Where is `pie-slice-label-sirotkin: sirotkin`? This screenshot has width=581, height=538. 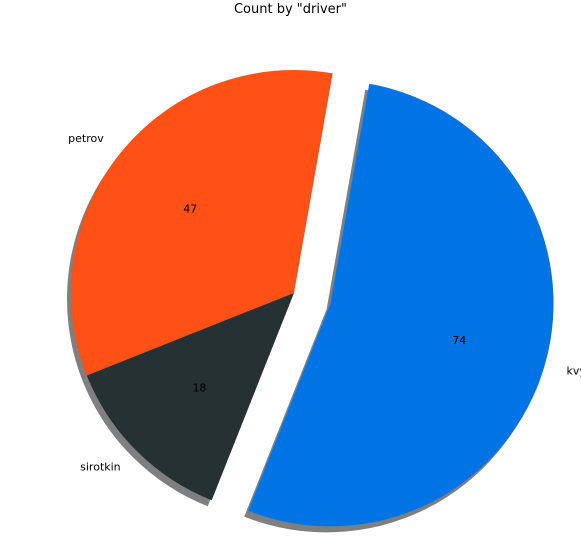
pie-slice-label-sirotkin: sirotkin is located at coordinates (100, 467).